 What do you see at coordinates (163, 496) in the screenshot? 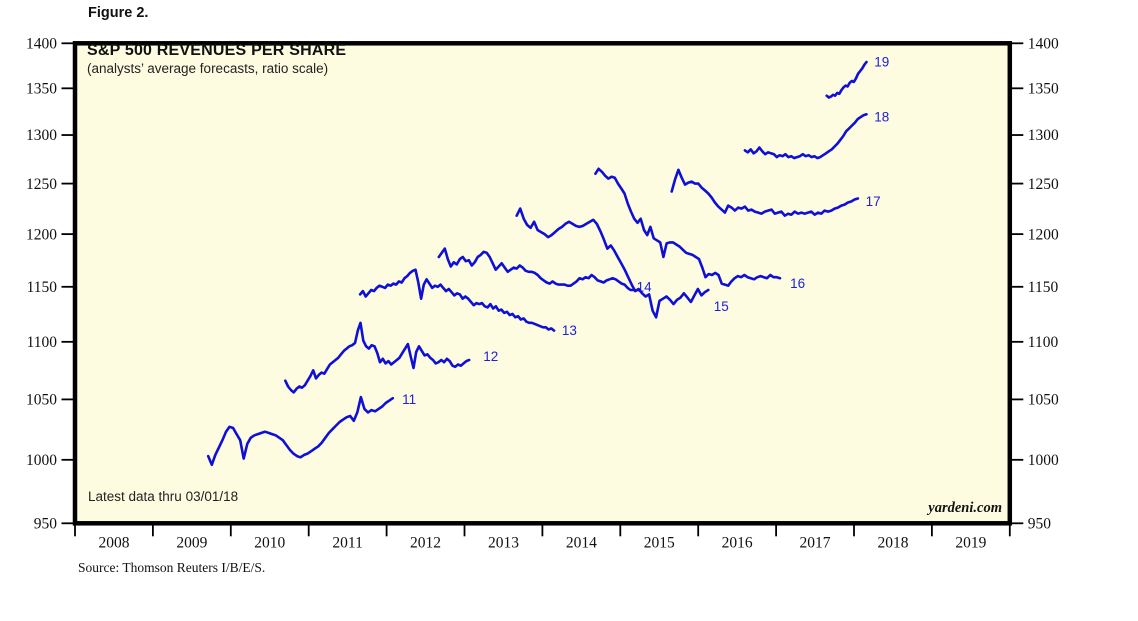
I see `latest-data-note: Latest data thru 03/01/18` at bounding box center [163, 496].